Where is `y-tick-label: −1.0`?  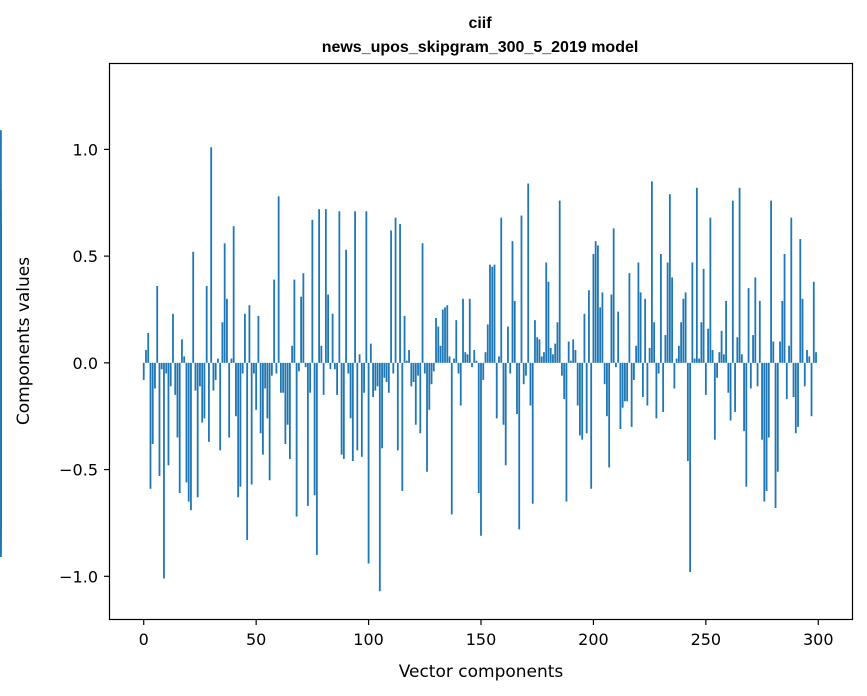 y-tick-label: −1.0 is located at coordinates (78, 576).